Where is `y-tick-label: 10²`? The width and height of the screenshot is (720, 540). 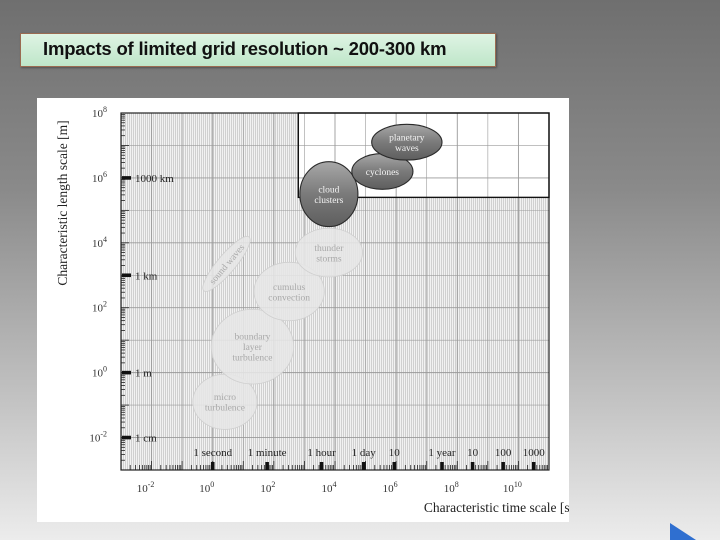
y-tick-label: 10² is located at coordinates (99, 307).